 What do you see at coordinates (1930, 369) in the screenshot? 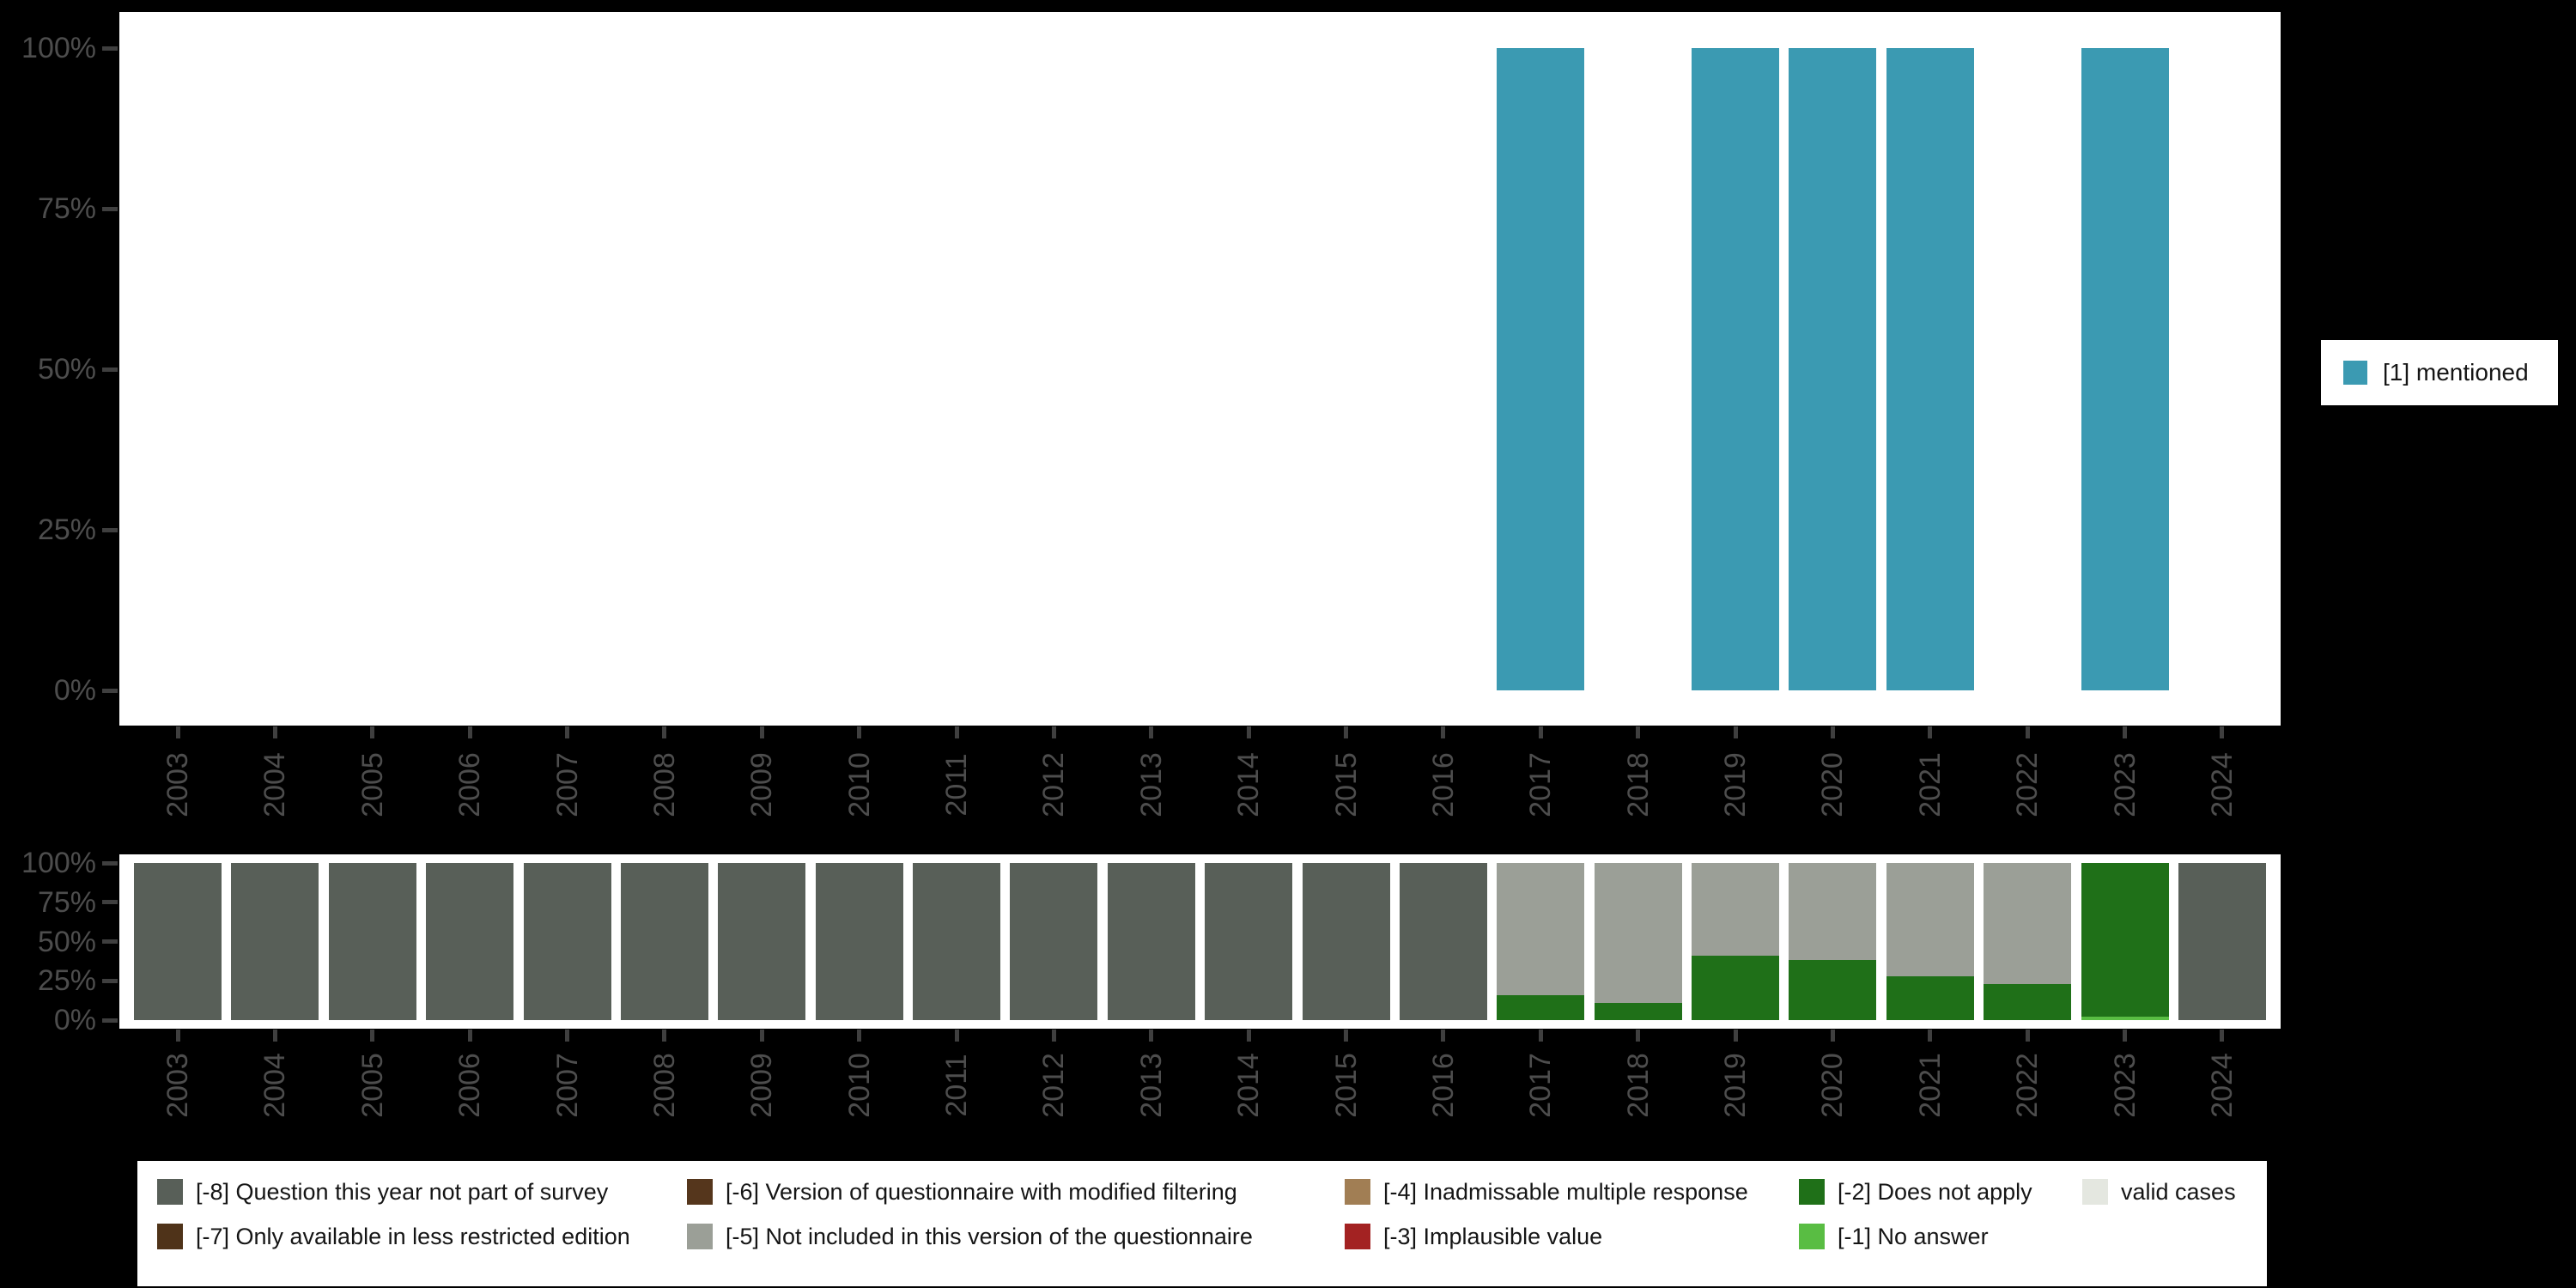
I see `bar-2021` at bounding box center [1930, 369].